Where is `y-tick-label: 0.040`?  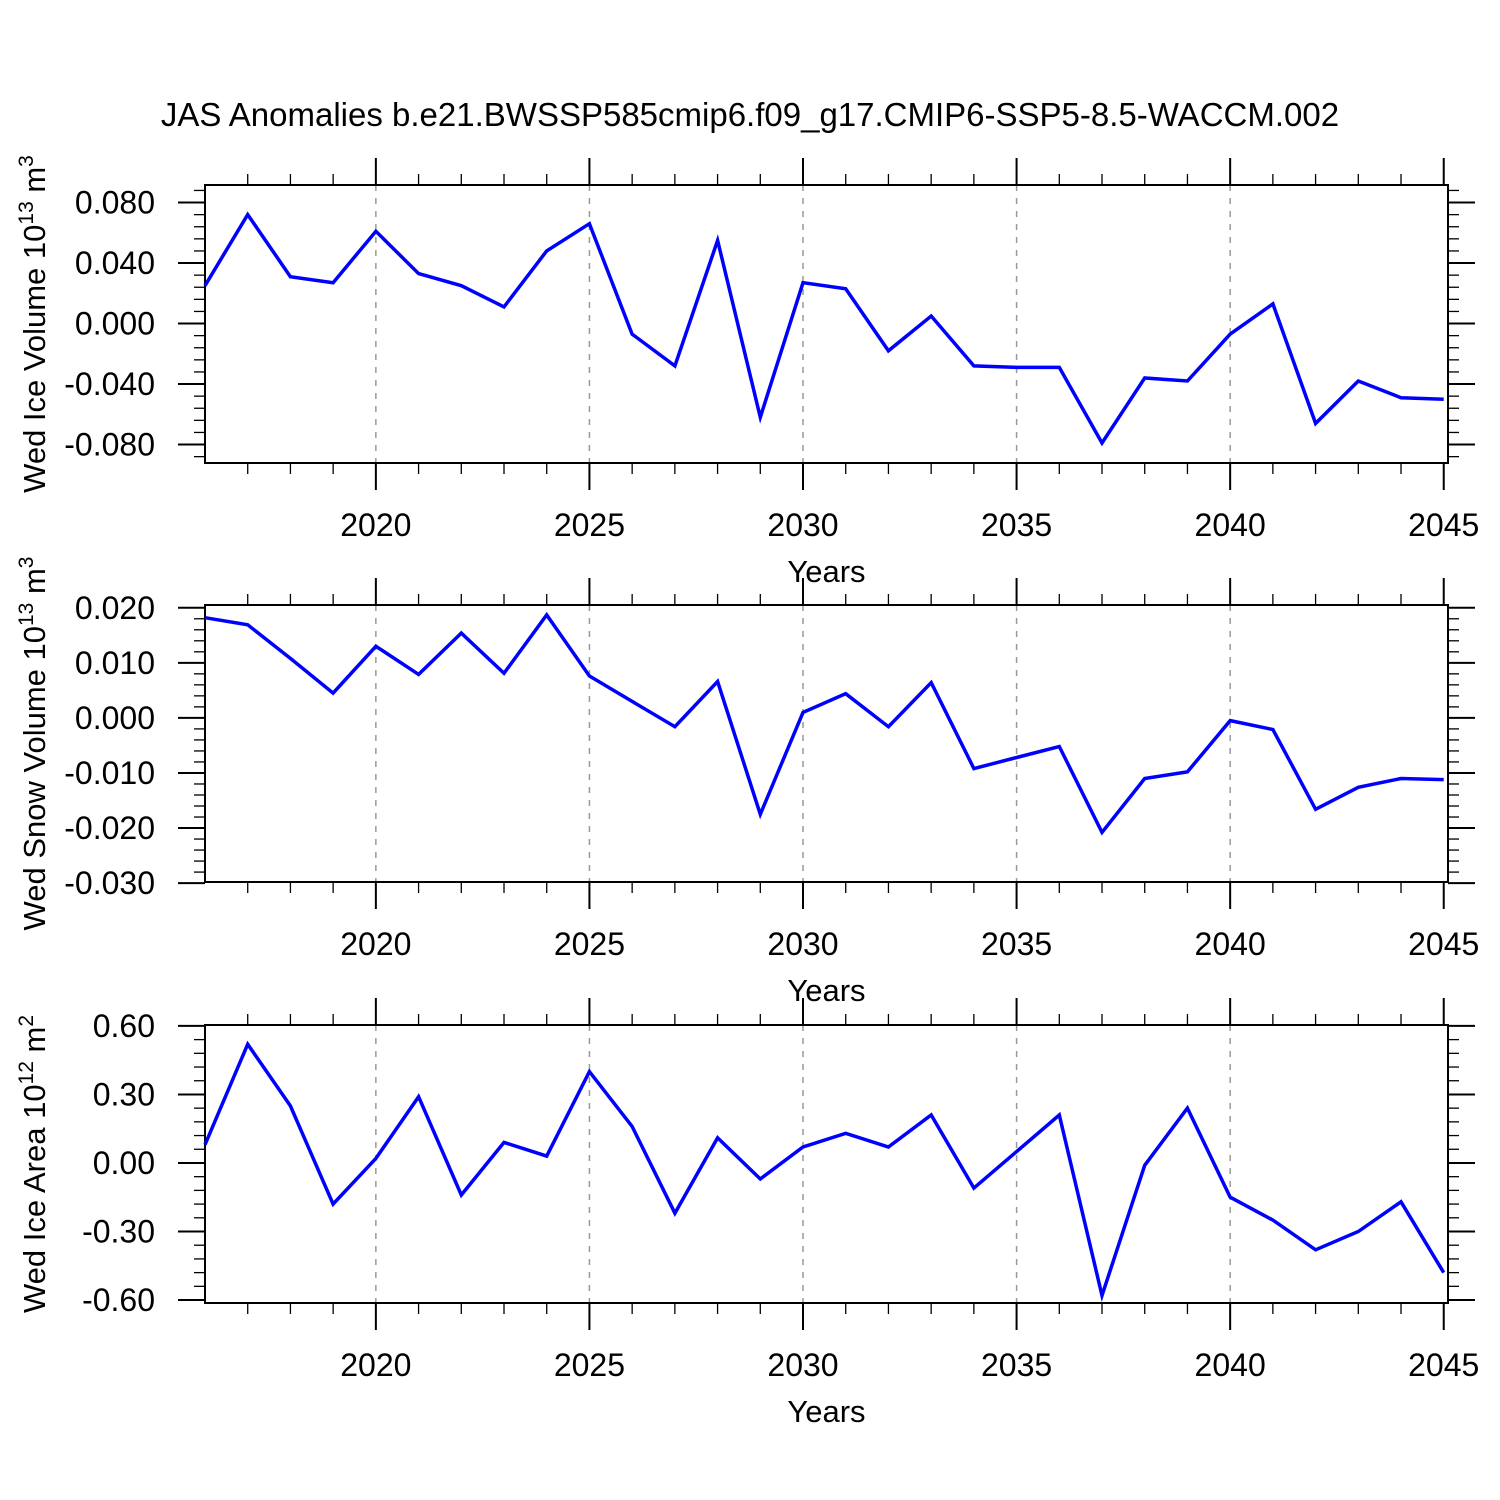
y-tick-label: 0.040 is located at coordinates (115, 263).